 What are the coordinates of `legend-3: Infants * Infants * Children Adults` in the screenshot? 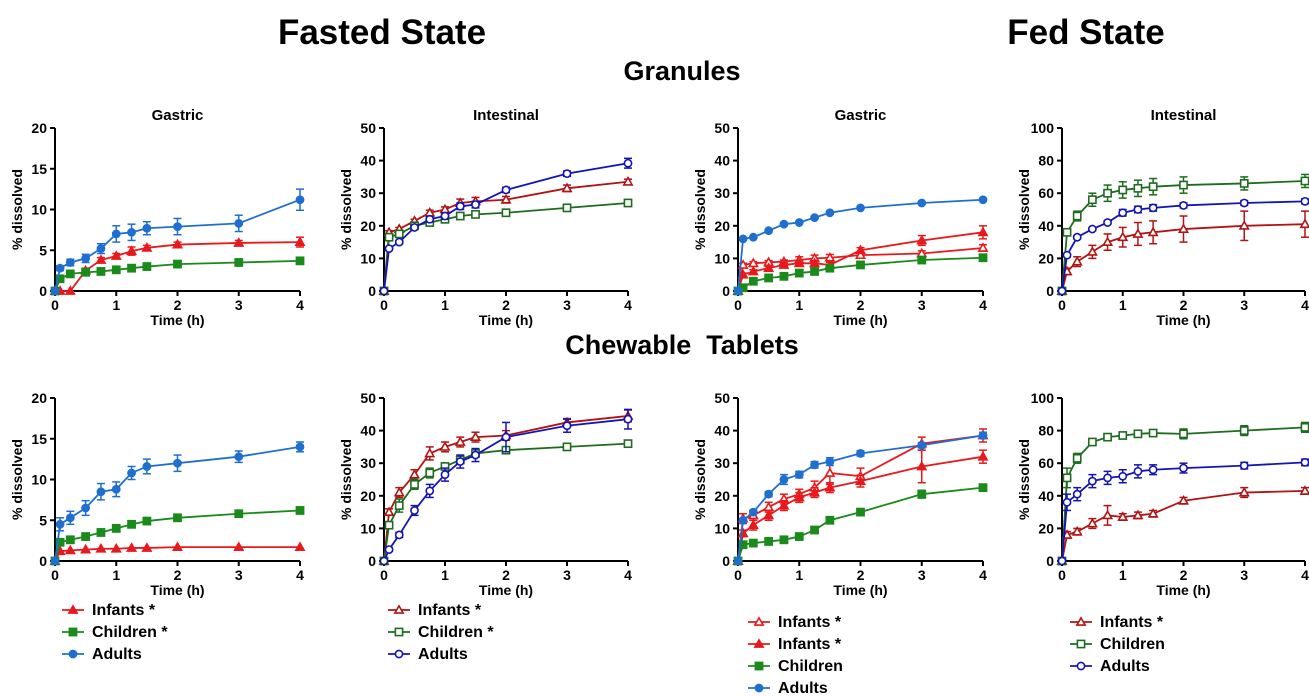 It's located at (795, 655).